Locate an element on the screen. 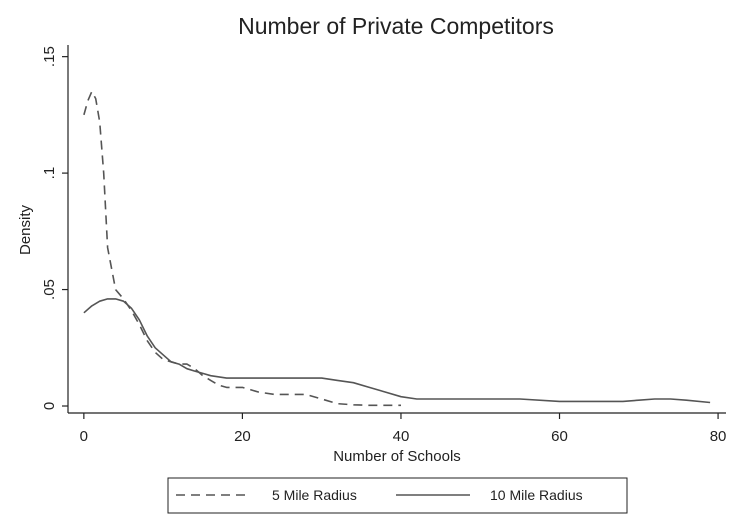  legend: 5 Mile Radius 10 Mile Radius is located at coordinates (397, 495).